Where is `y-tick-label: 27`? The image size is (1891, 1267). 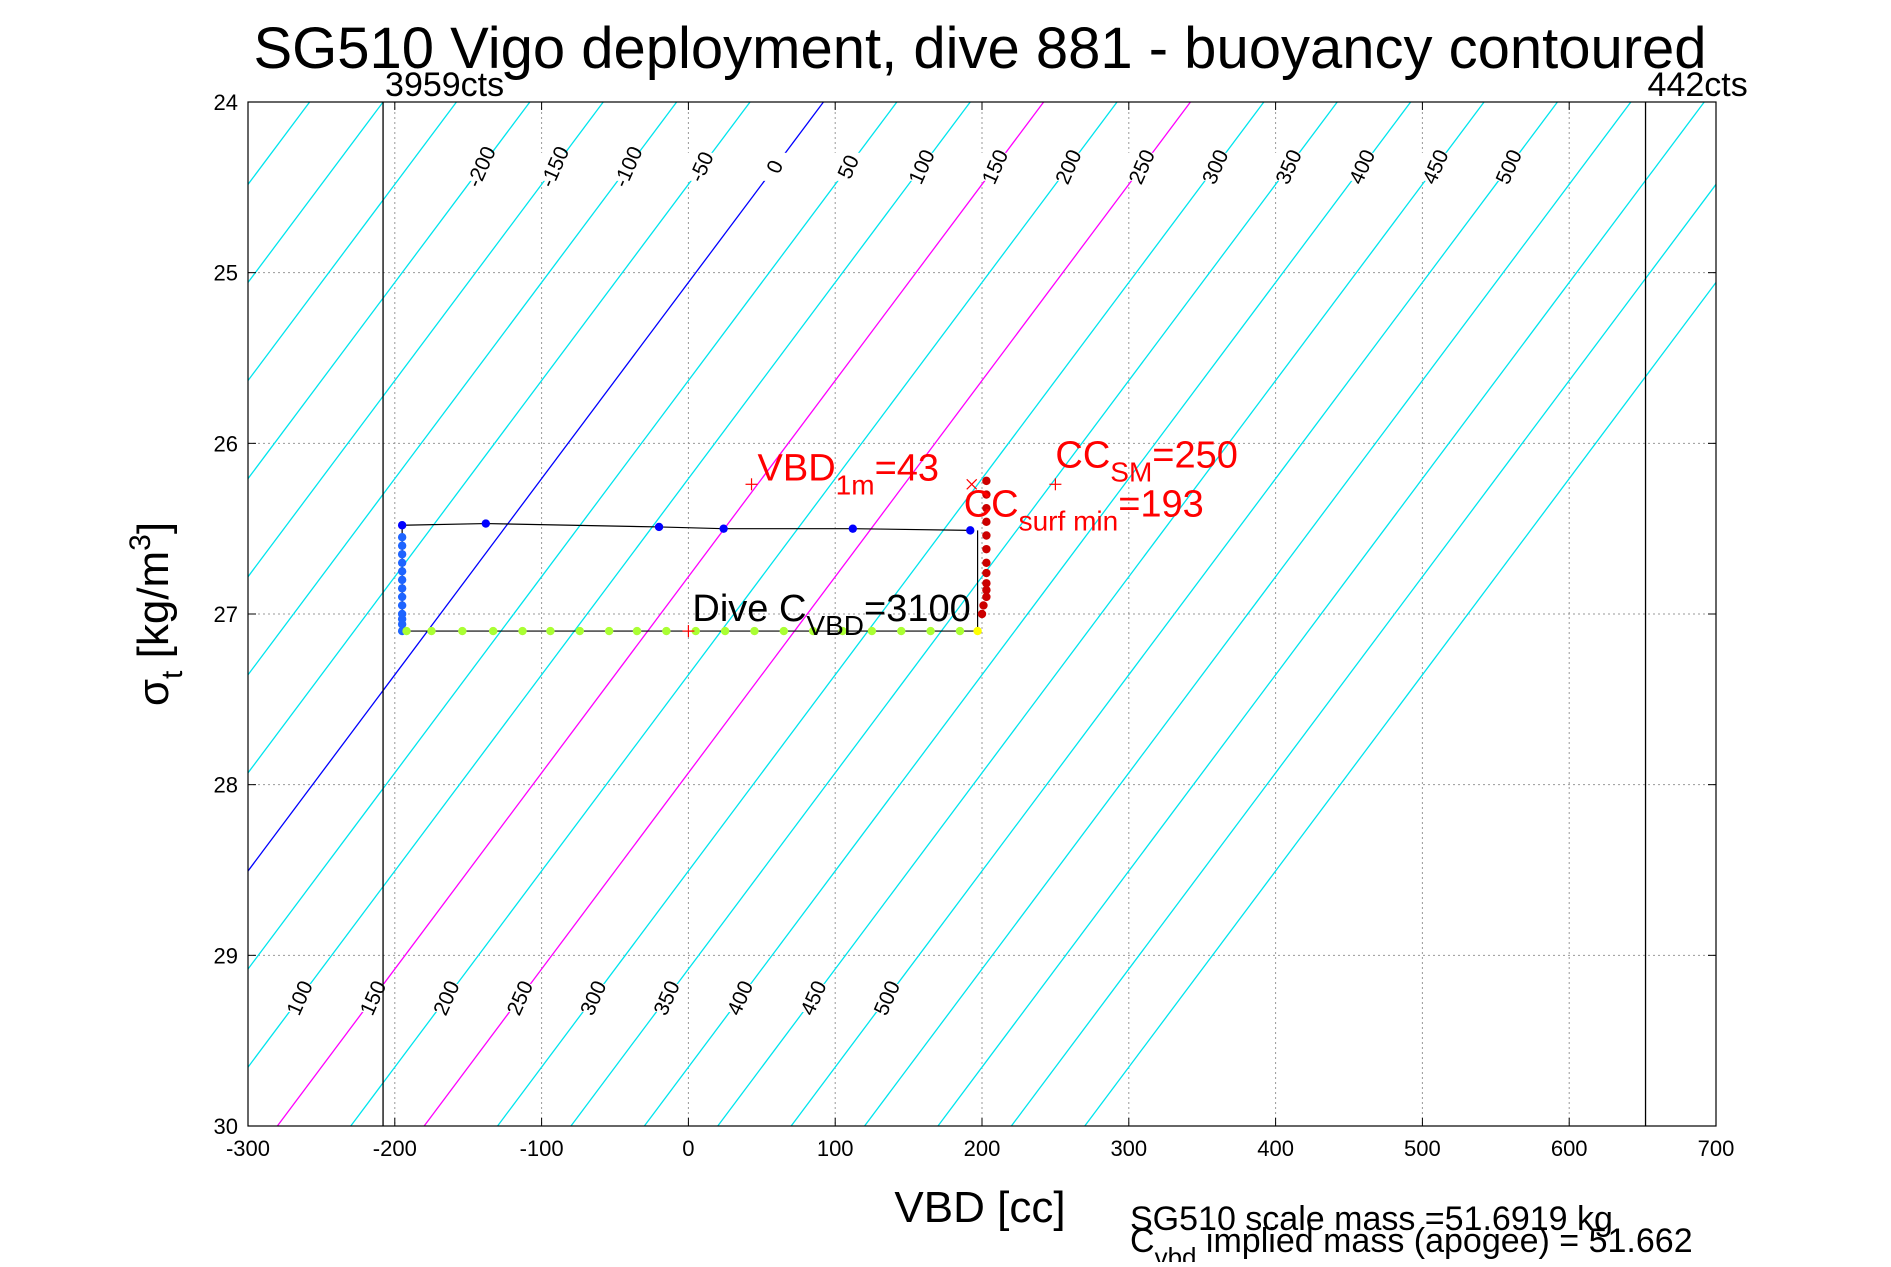
y-tick-label: 27 is located at coordinates (226, 614).